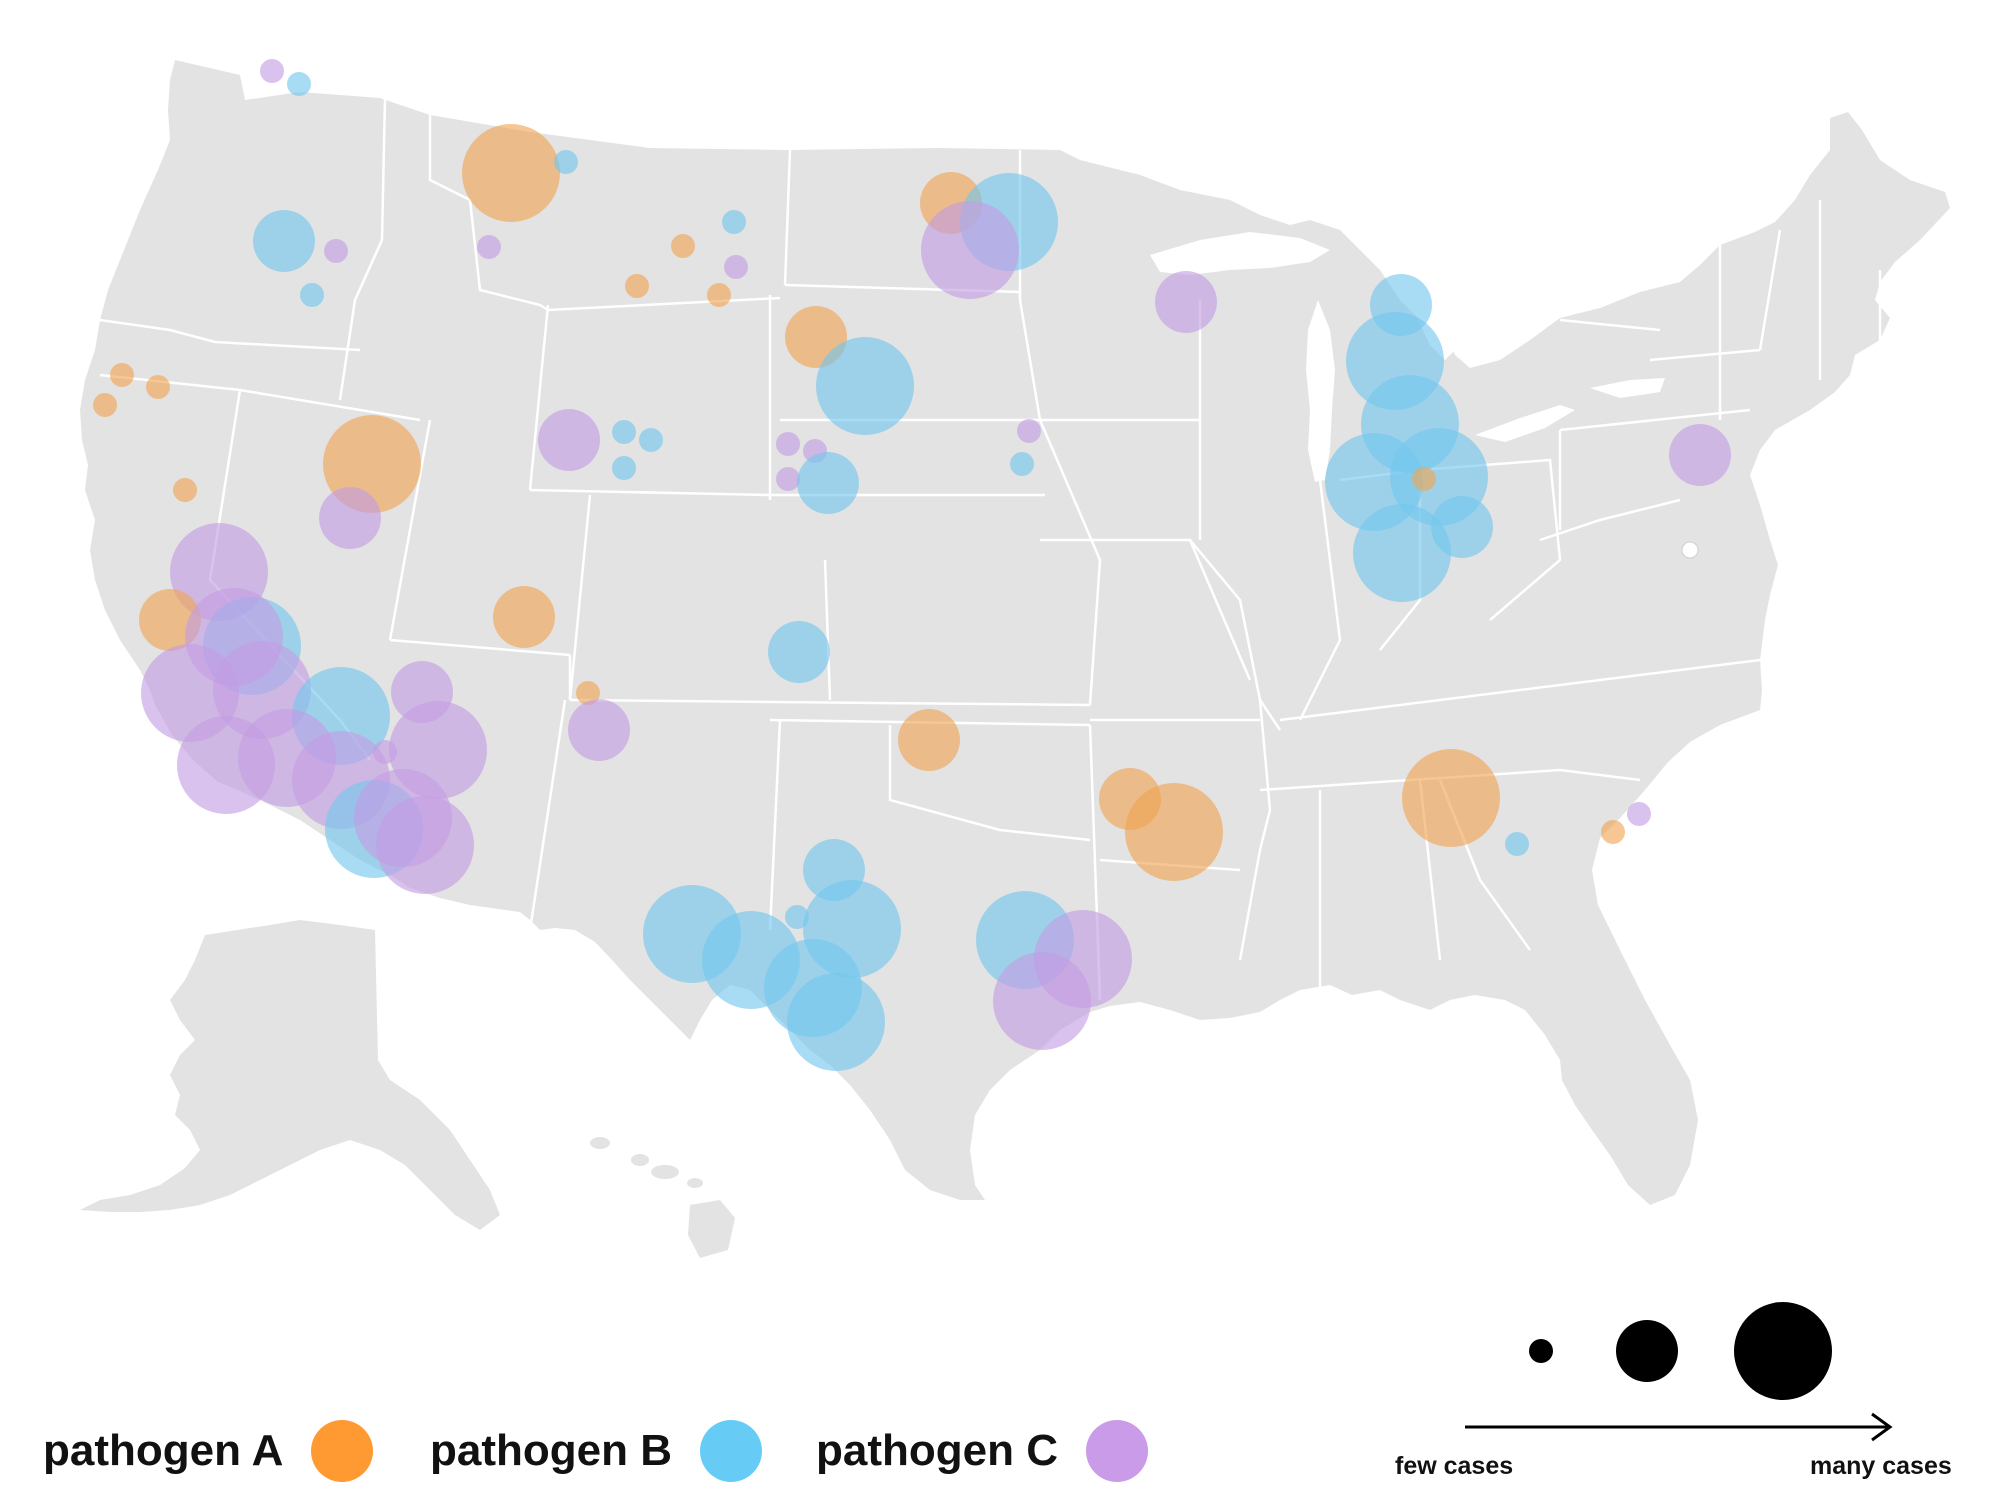 The height and width of the screenshot is (1512, 2009). Describe the element at coordinates (163, 1450) in the screenshot. I see `legend-pathogen-a-label: pathogen A` at that location.